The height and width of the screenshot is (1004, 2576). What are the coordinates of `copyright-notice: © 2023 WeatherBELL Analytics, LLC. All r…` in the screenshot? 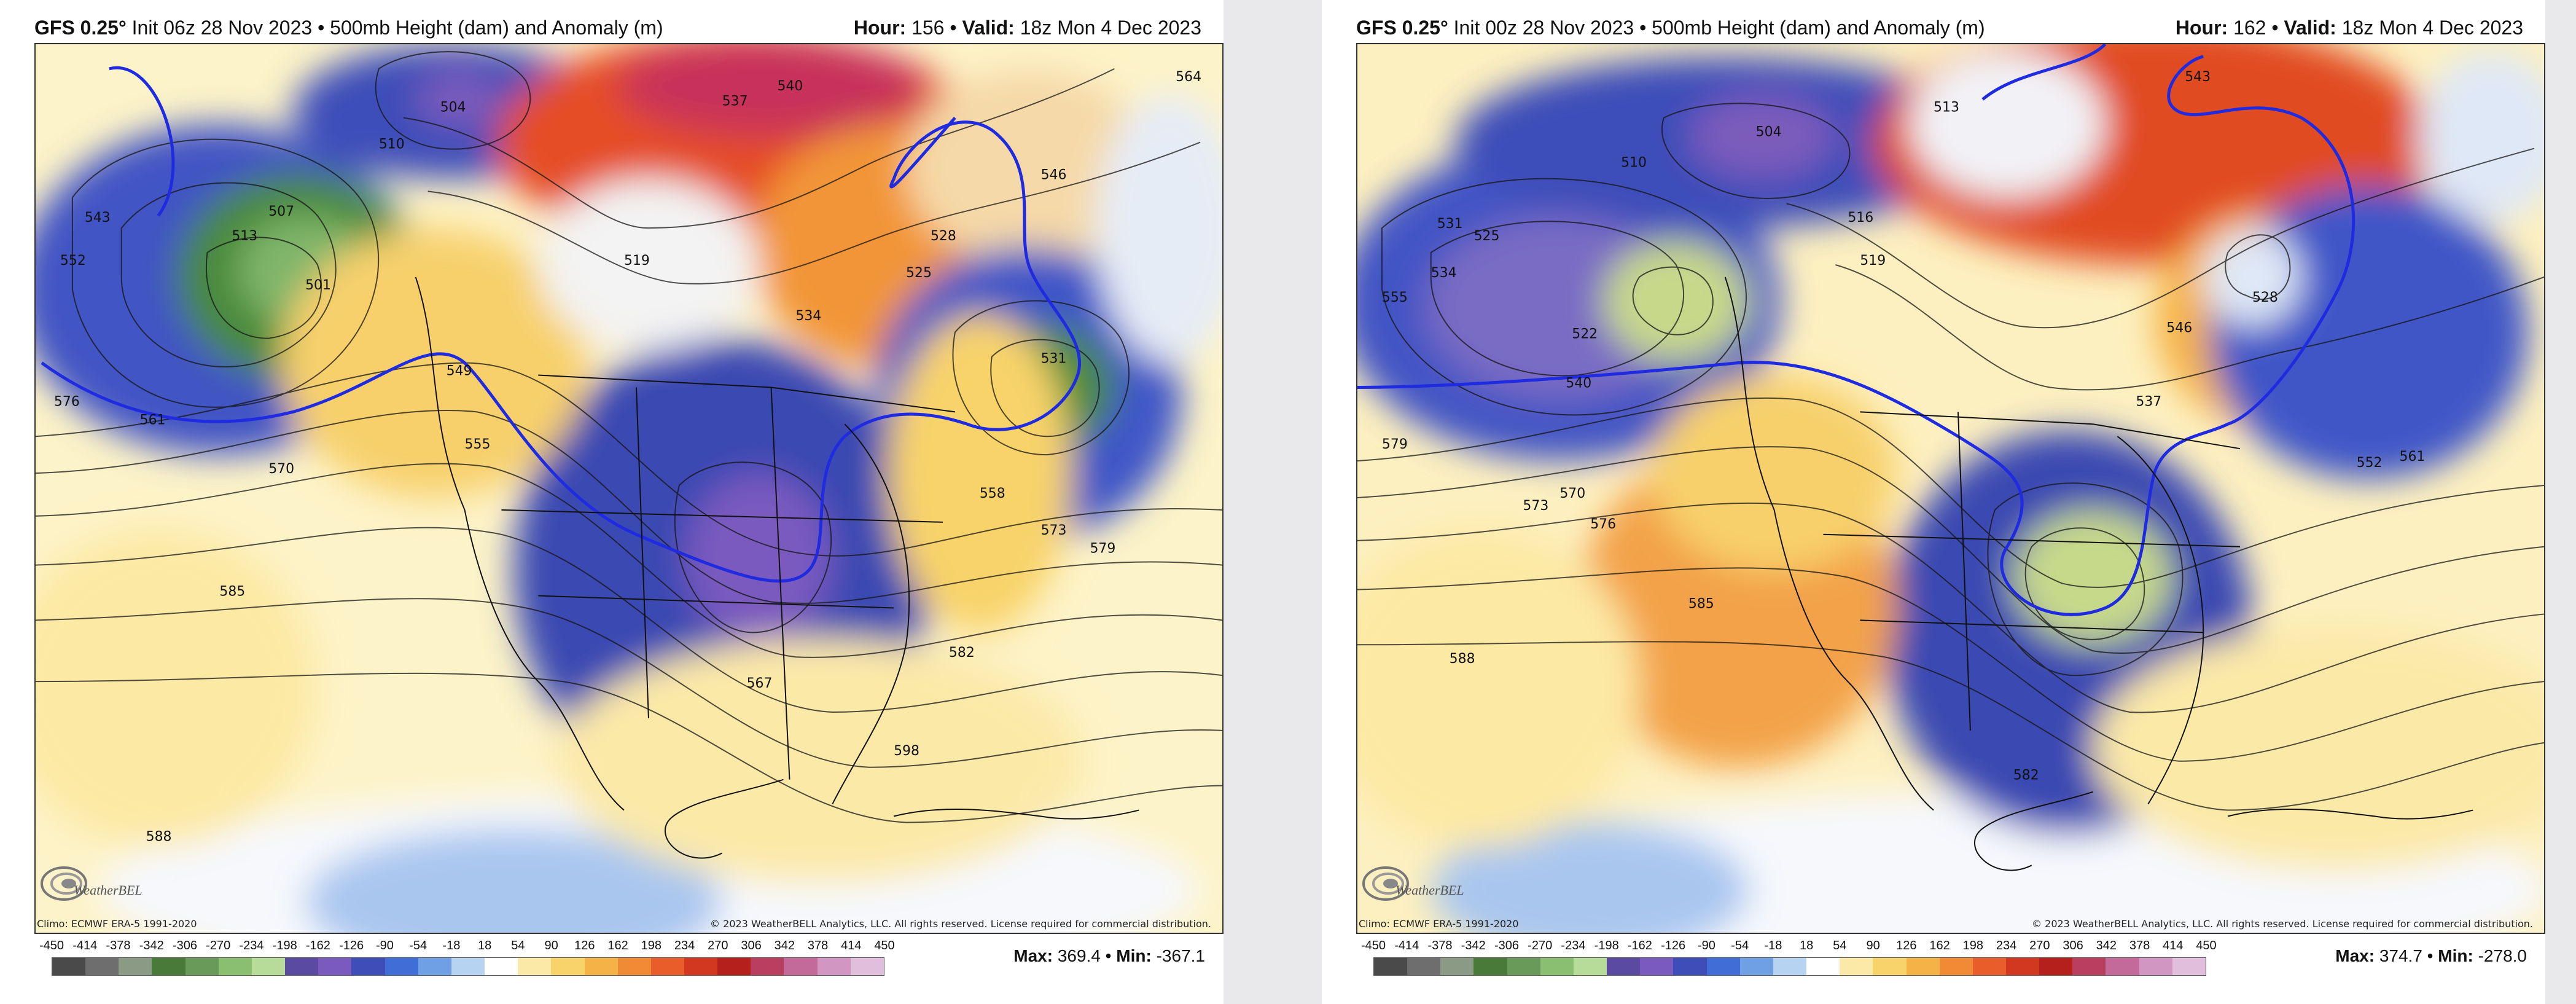 It's located at (2282, 924).